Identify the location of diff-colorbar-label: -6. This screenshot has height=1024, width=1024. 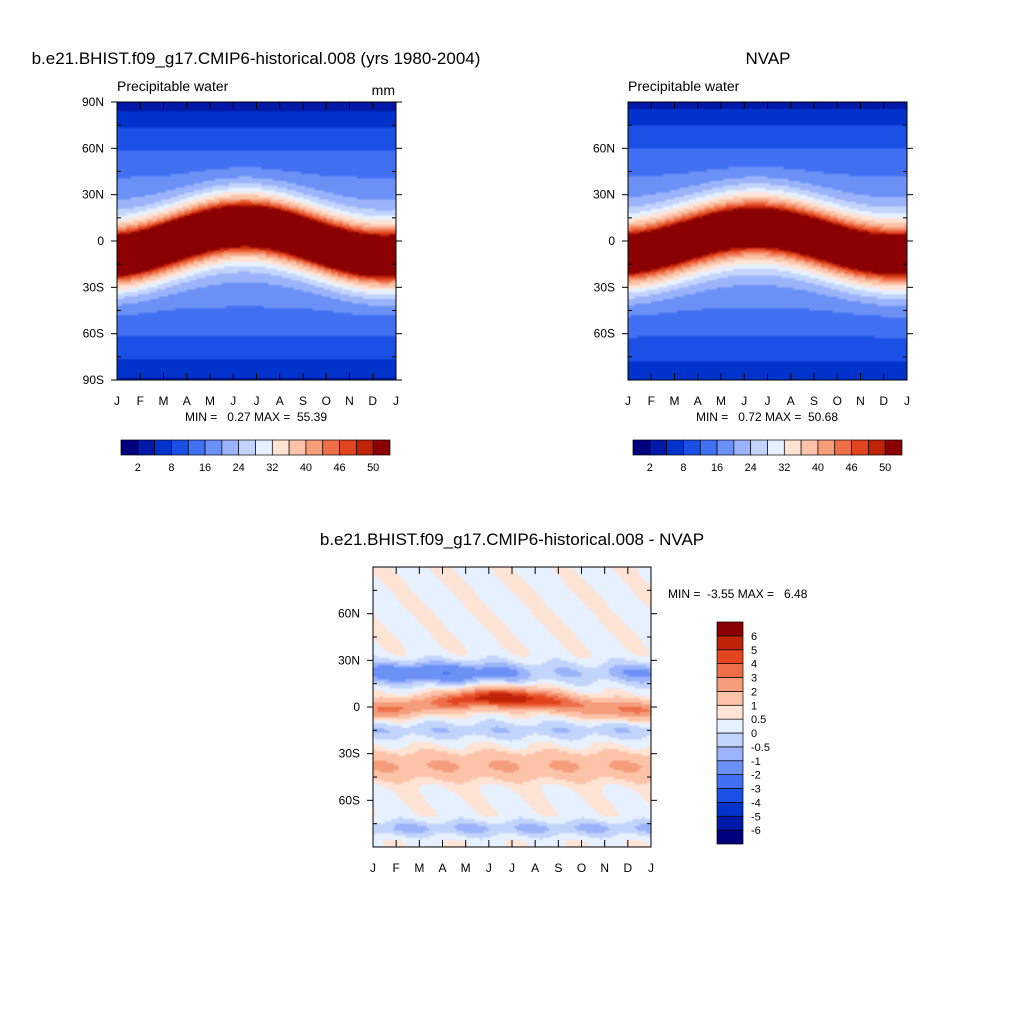
(756, 831).